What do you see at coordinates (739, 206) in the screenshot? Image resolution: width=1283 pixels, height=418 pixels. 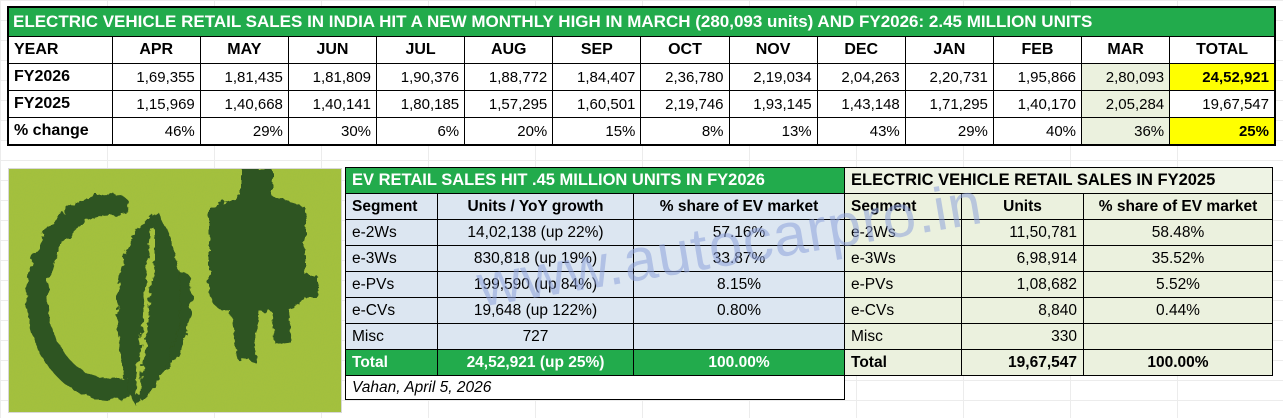 I see `fy2026-col-share: % share of EV market` at bounding box center [739, 206].